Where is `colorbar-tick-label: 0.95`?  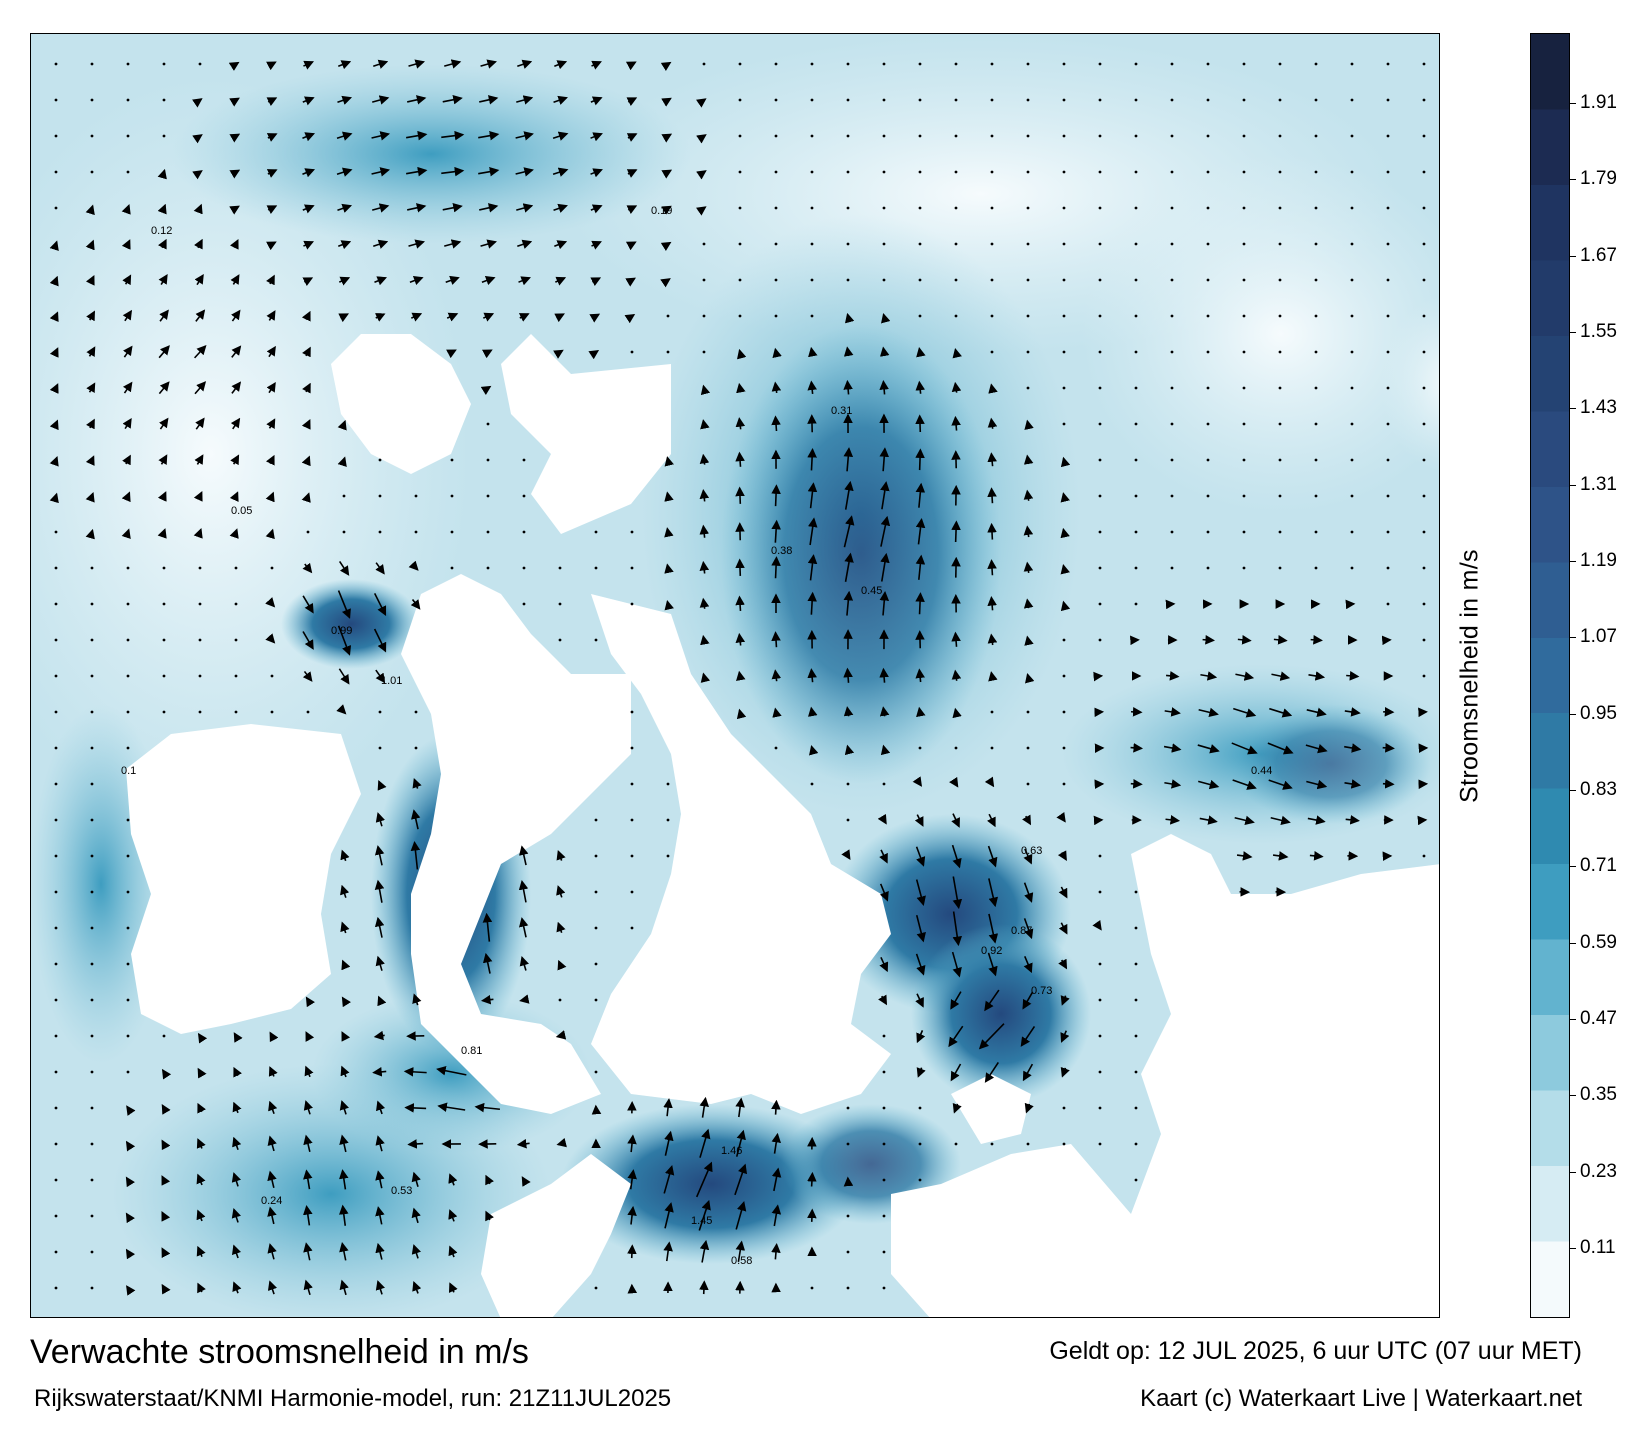
colorbar-tick-label: 0.95 is located at coordinates (1598, 713).